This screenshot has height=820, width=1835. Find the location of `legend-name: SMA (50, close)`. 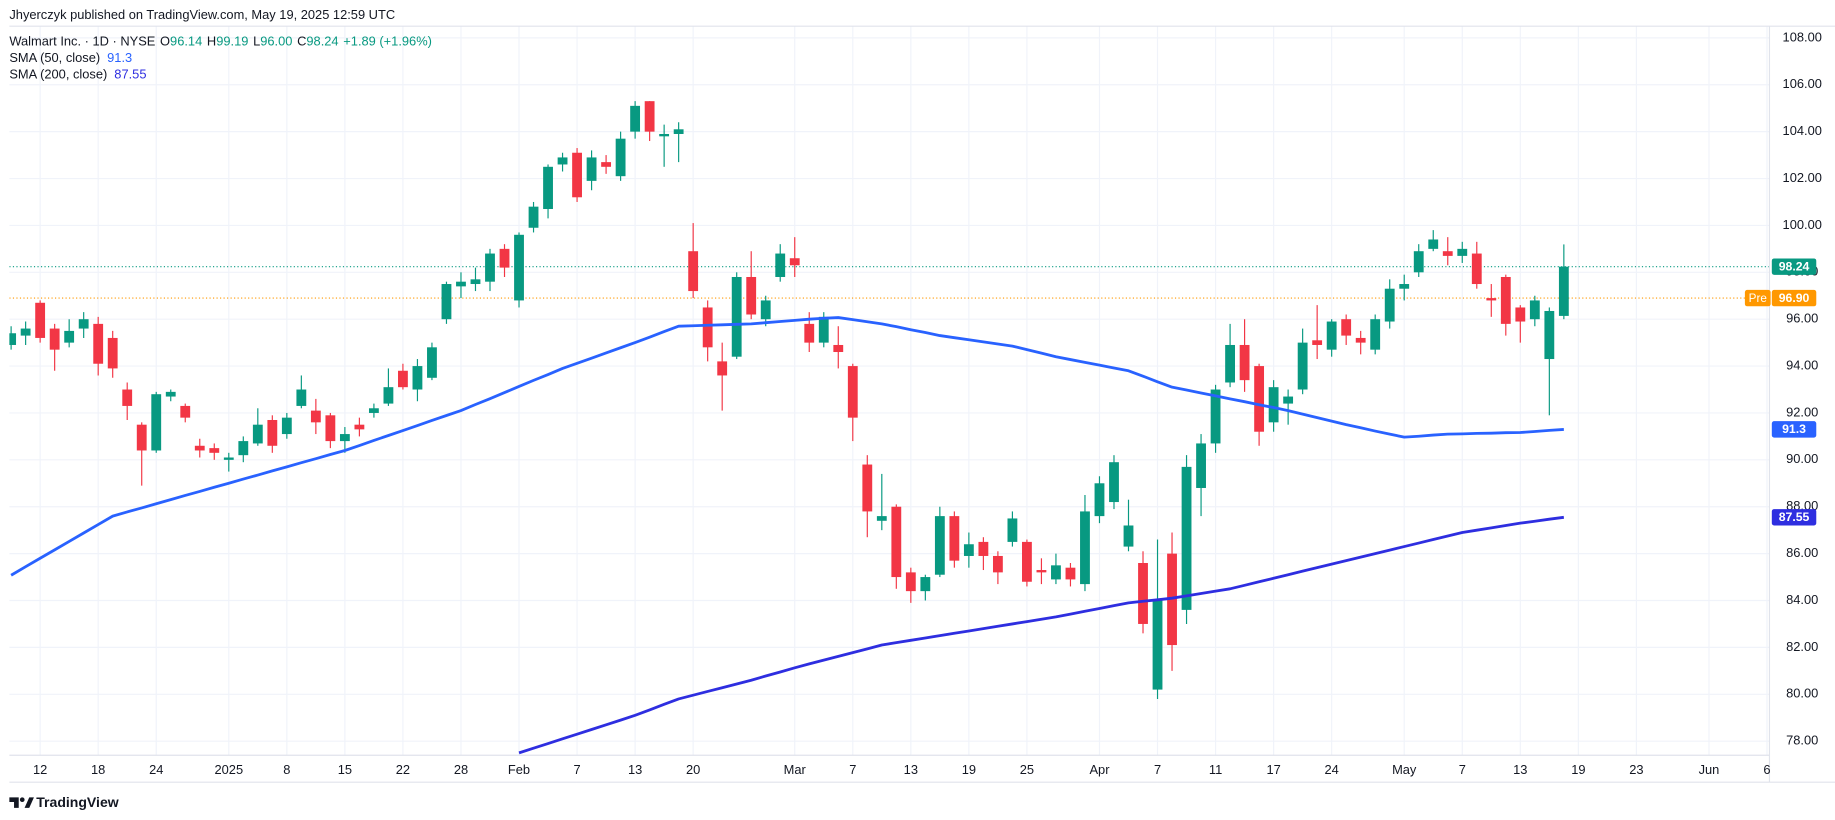

legend-name: SMA (50, close) is located at coordinates (54, 57).